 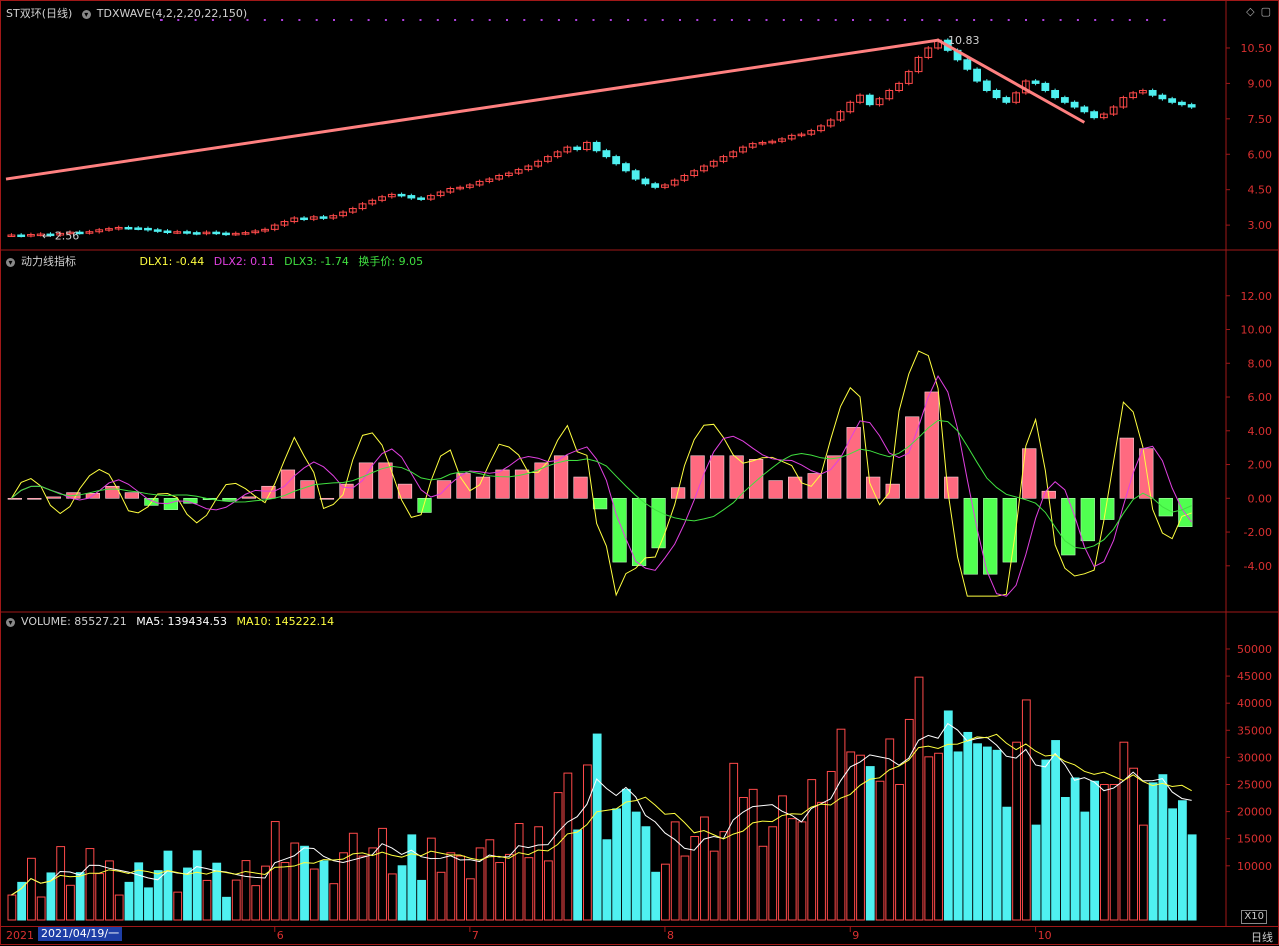 What do you see at coordinates (1260, 119) in the screenshot?
I see `price-ytick-label: 7.50` at bounding box center [1260, 119].